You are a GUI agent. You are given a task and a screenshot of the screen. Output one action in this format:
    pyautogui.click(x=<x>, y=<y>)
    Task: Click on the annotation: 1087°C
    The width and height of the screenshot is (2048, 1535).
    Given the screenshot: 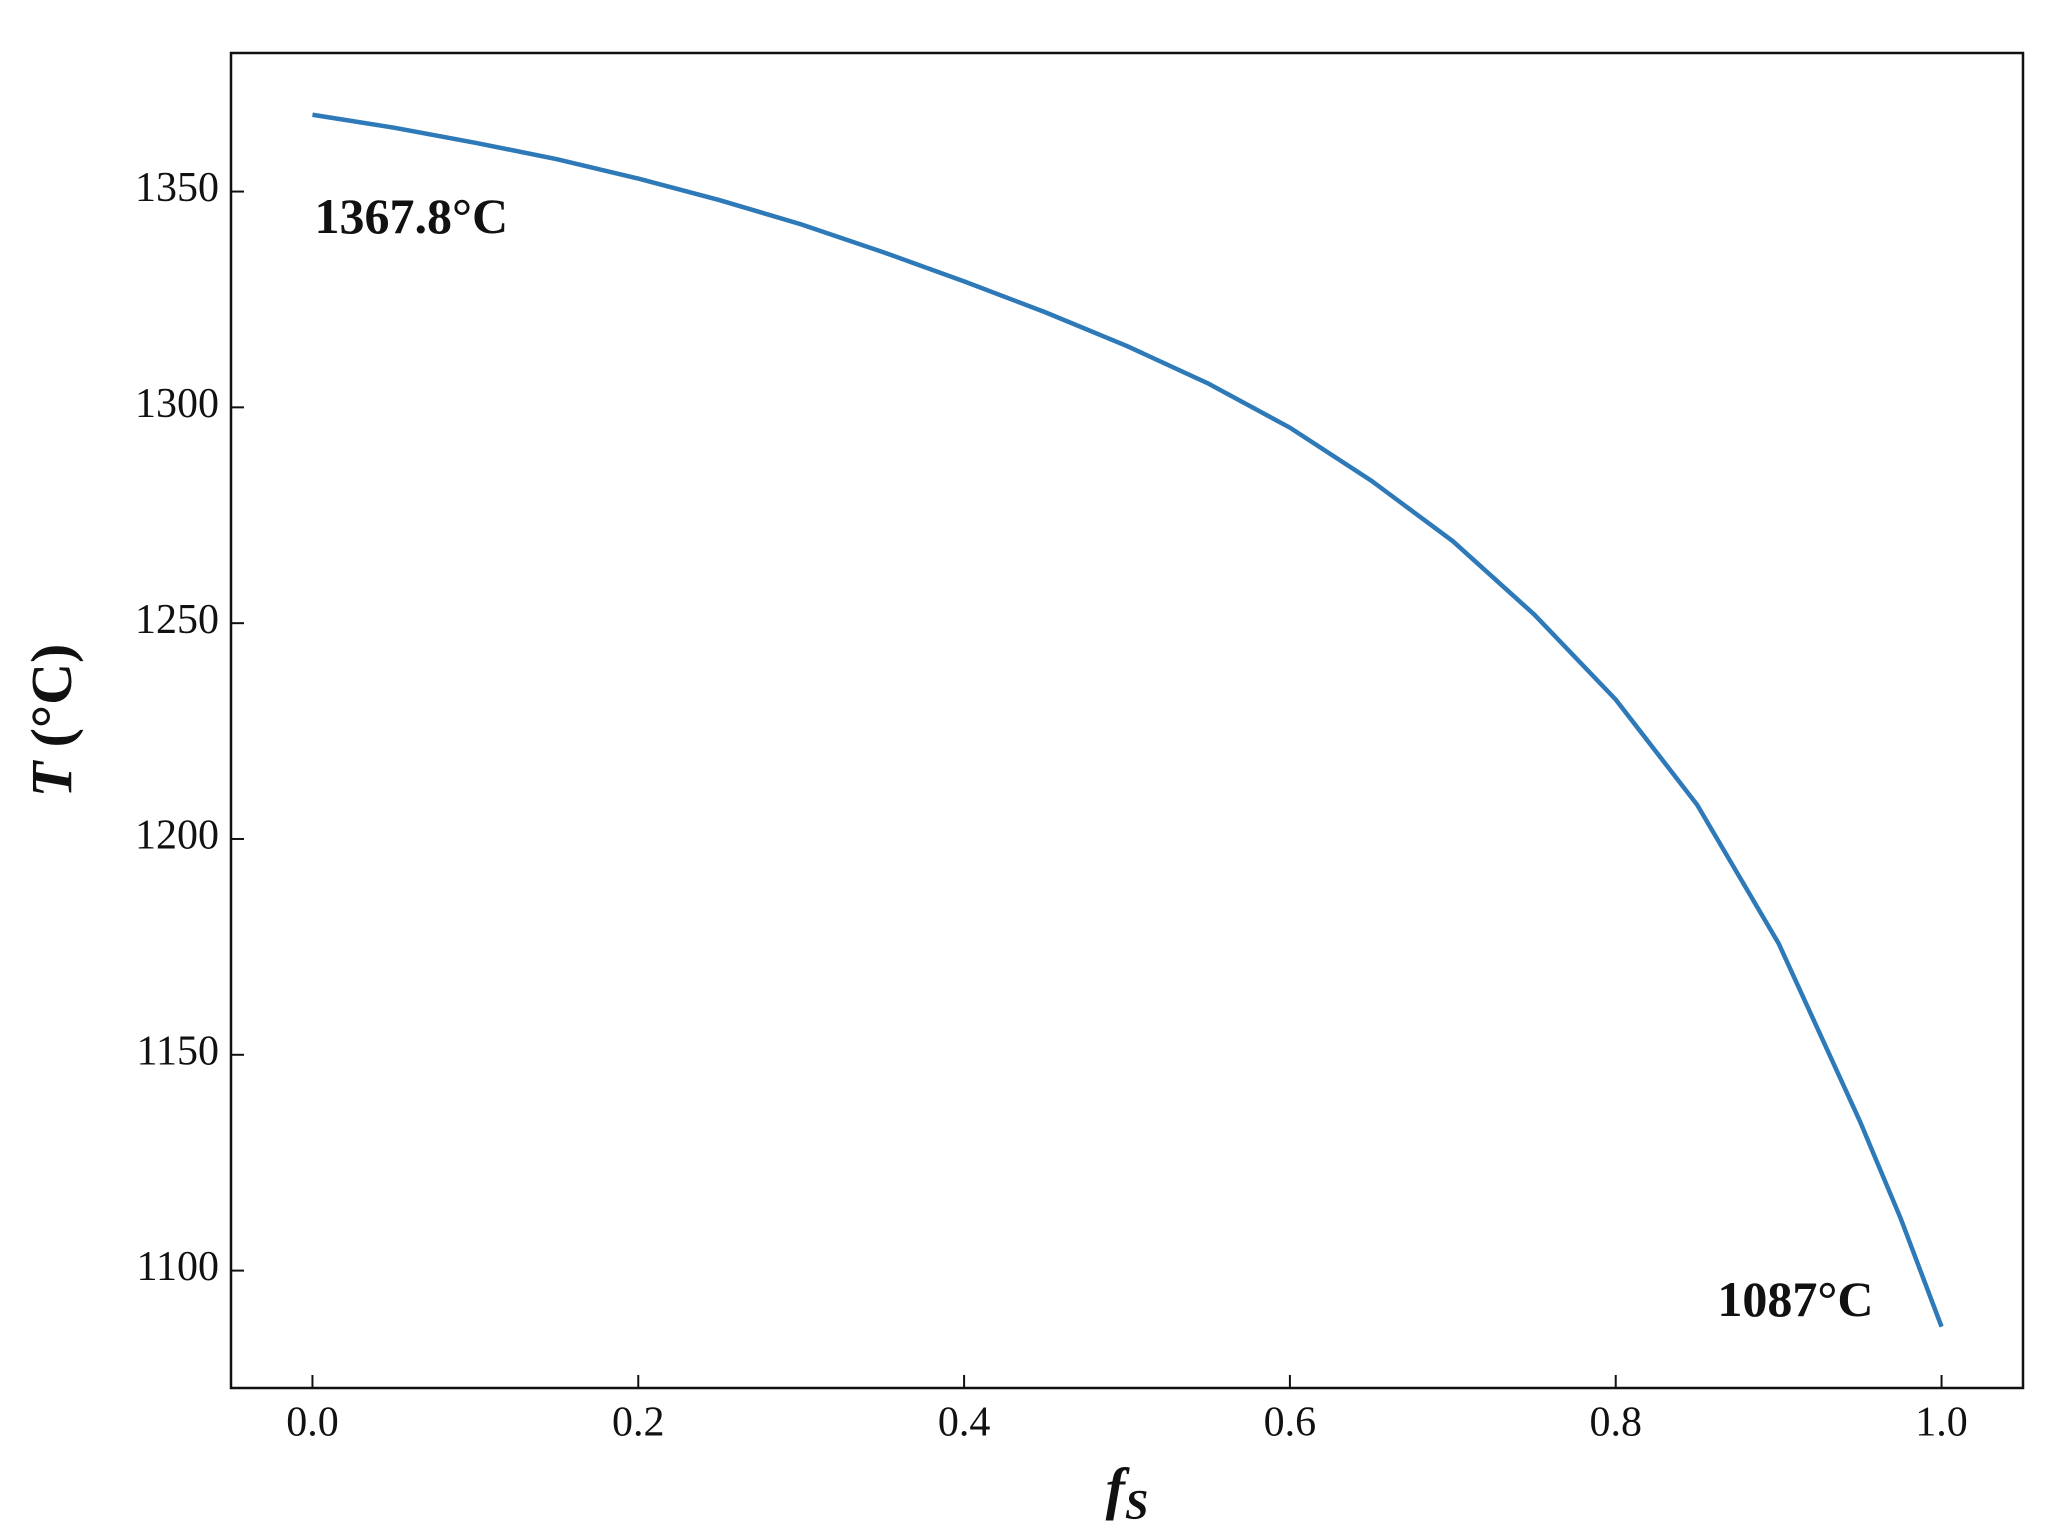 What is the action you would take?
    pyautogui.click(x=1795, y=1299)
    